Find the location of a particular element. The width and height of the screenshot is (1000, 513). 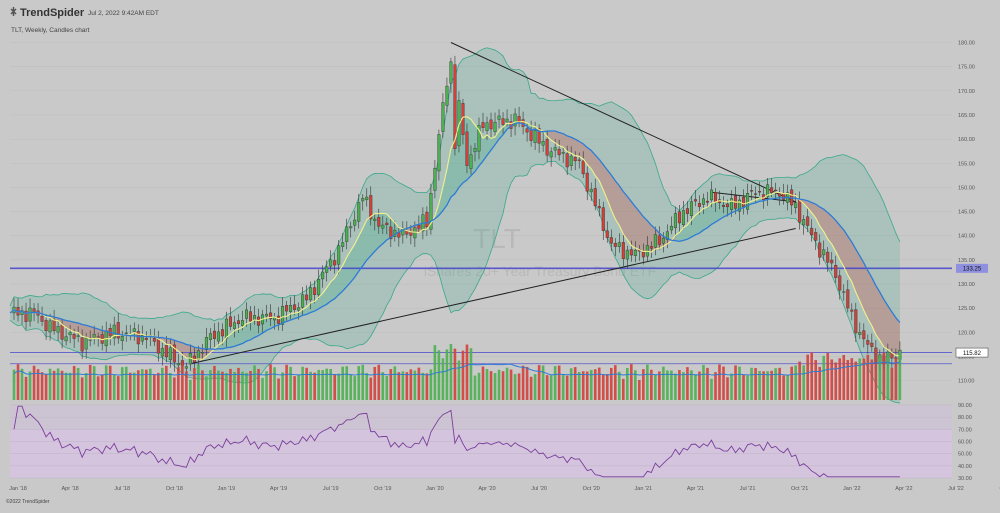

price-level-label: 115.82 is located at coordinates (972, 354).